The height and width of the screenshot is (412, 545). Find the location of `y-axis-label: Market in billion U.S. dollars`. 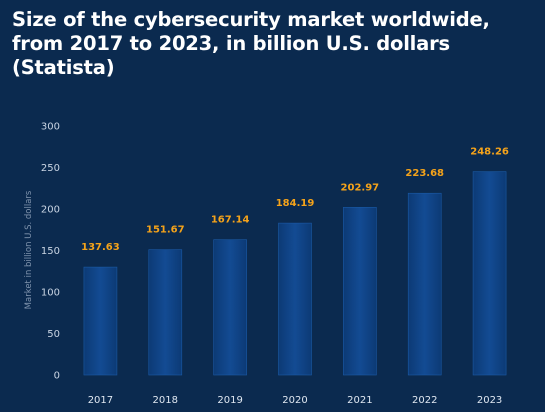

y-axis-label: Market in billion U.S. dollars is located at coordinates (29, 249).